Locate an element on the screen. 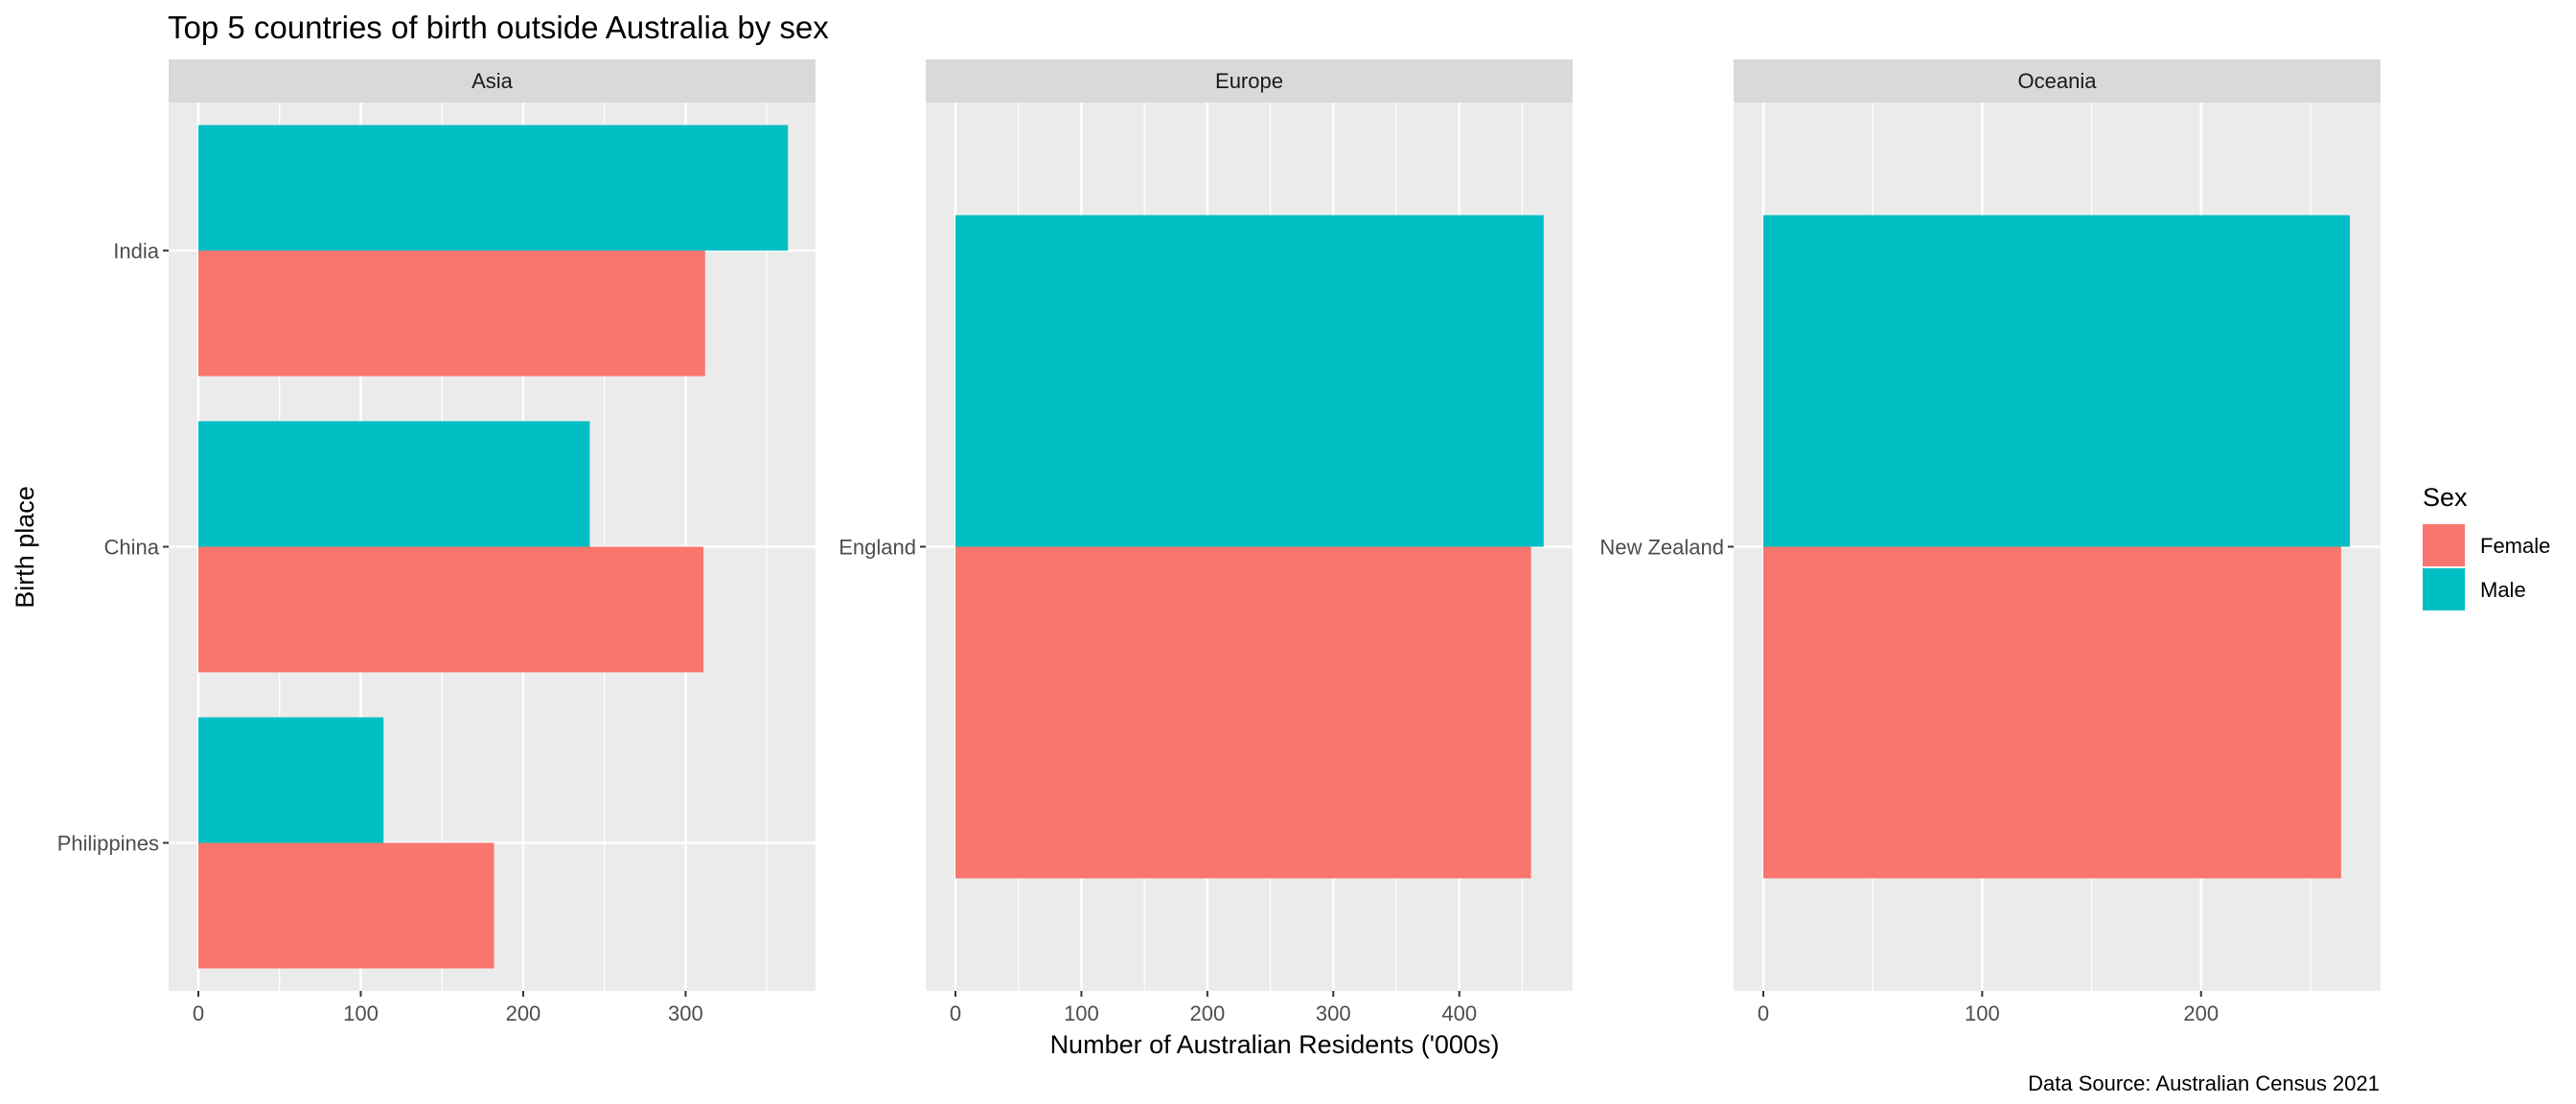 This screenshot has width=2576, height=1104. bar-england-male is located at coordinates (1249, 381).